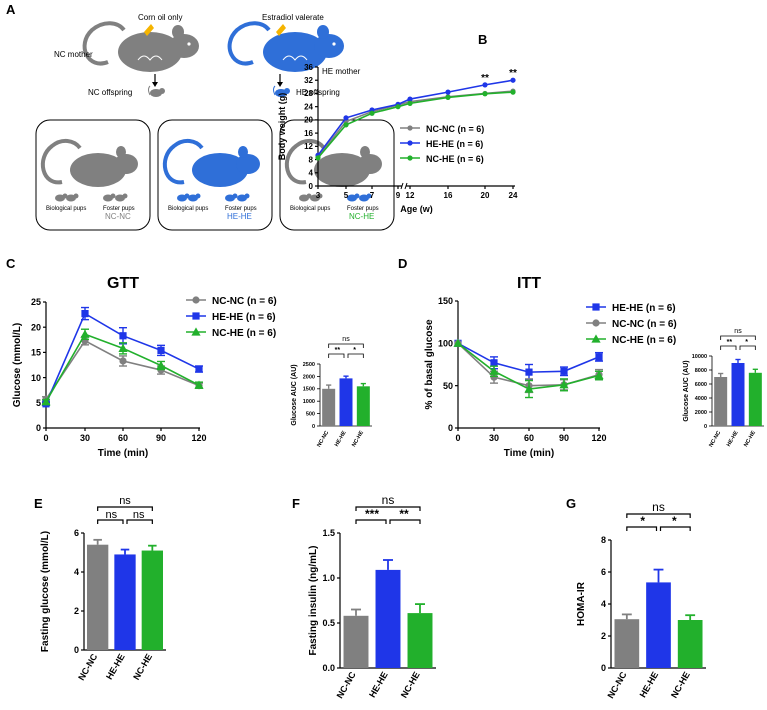  I want to click on panel-letter: G, so click(571, 503).